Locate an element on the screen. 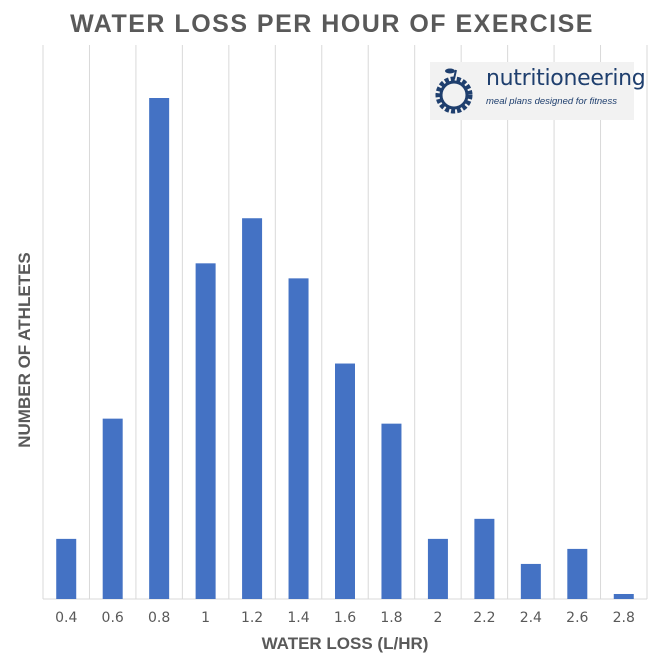  chart-title: WATER LOSS PER HOUR OF EXERCISE is located at coordinates (332, 24).